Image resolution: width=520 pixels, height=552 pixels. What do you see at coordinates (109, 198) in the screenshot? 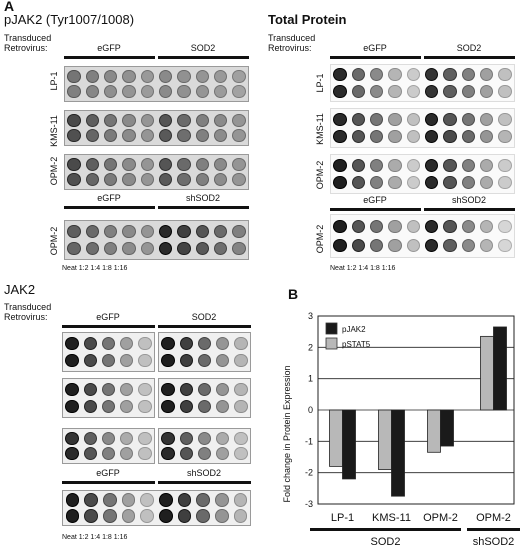
I see `pjak2-sub-group-egfp: eGFP` at bounding box center [109, 198].